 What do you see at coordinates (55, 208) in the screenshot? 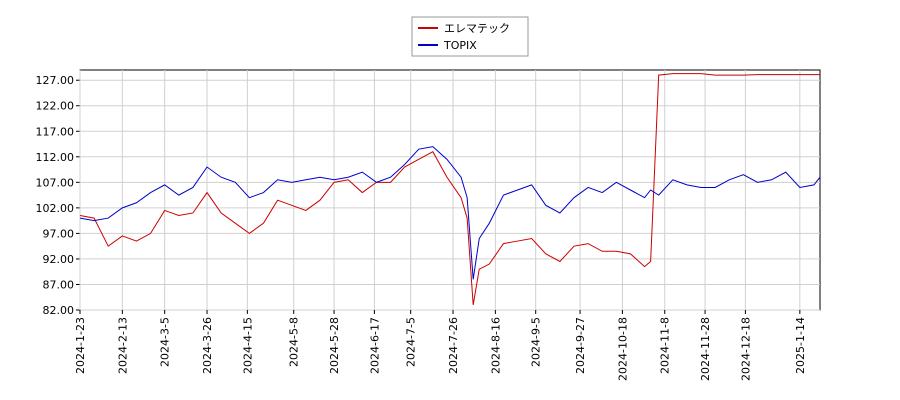
I see `y-tick-label: 102.00` at bounding box center [55, 208].